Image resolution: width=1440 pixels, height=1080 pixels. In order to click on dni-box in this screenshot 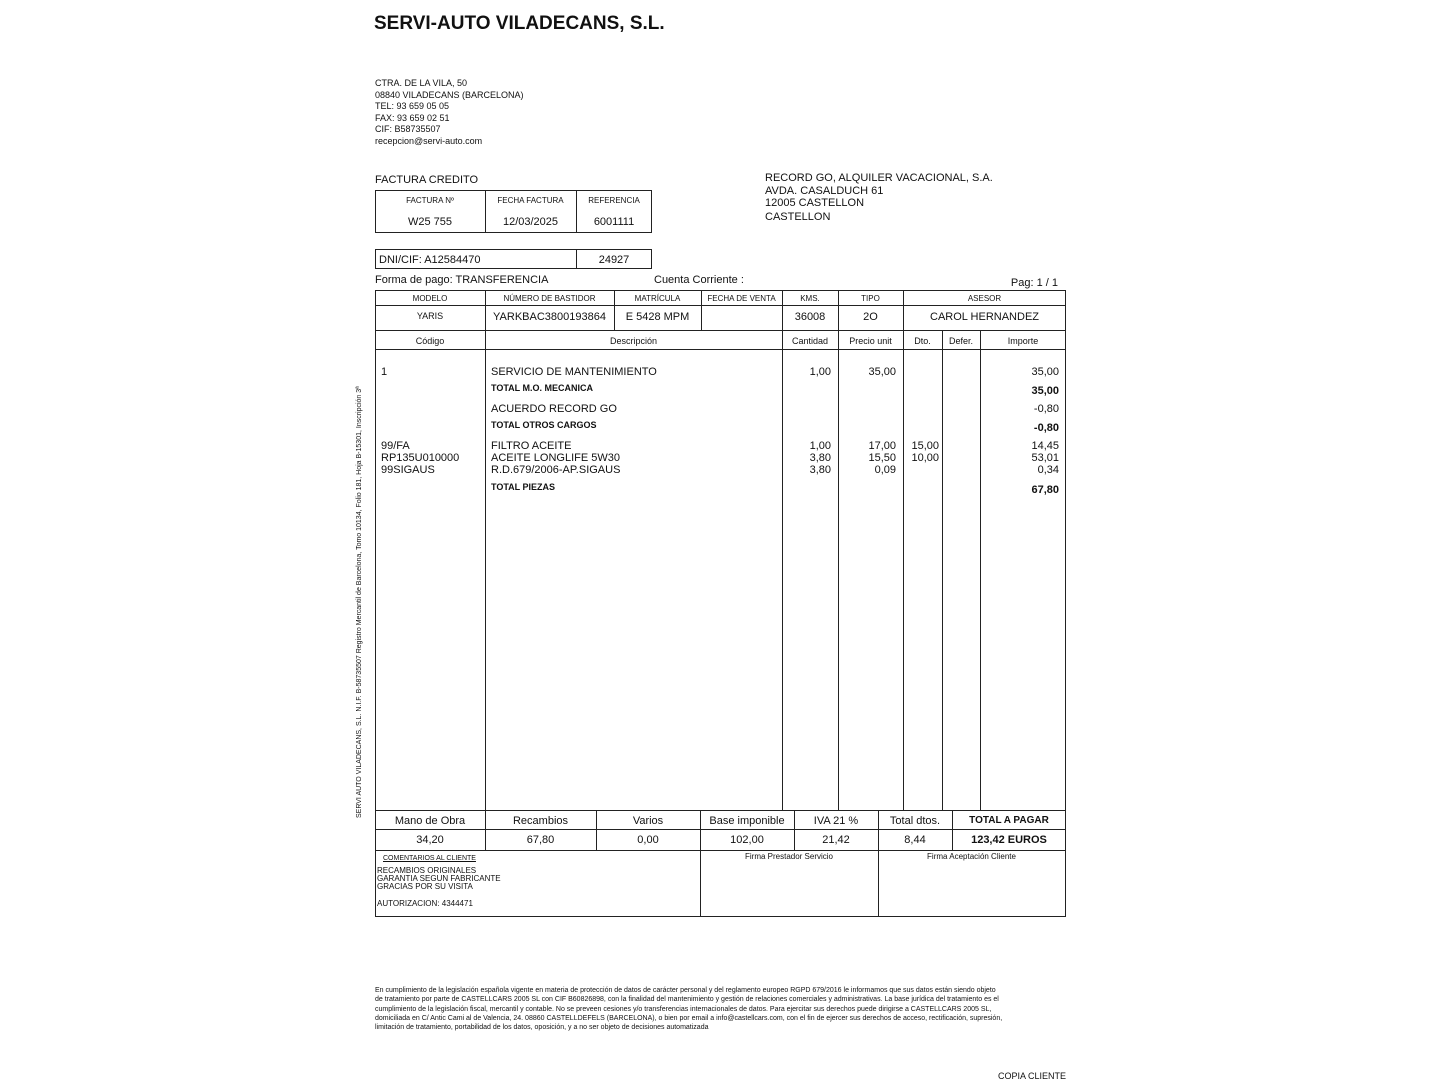, I will do `click(513, 259)`.